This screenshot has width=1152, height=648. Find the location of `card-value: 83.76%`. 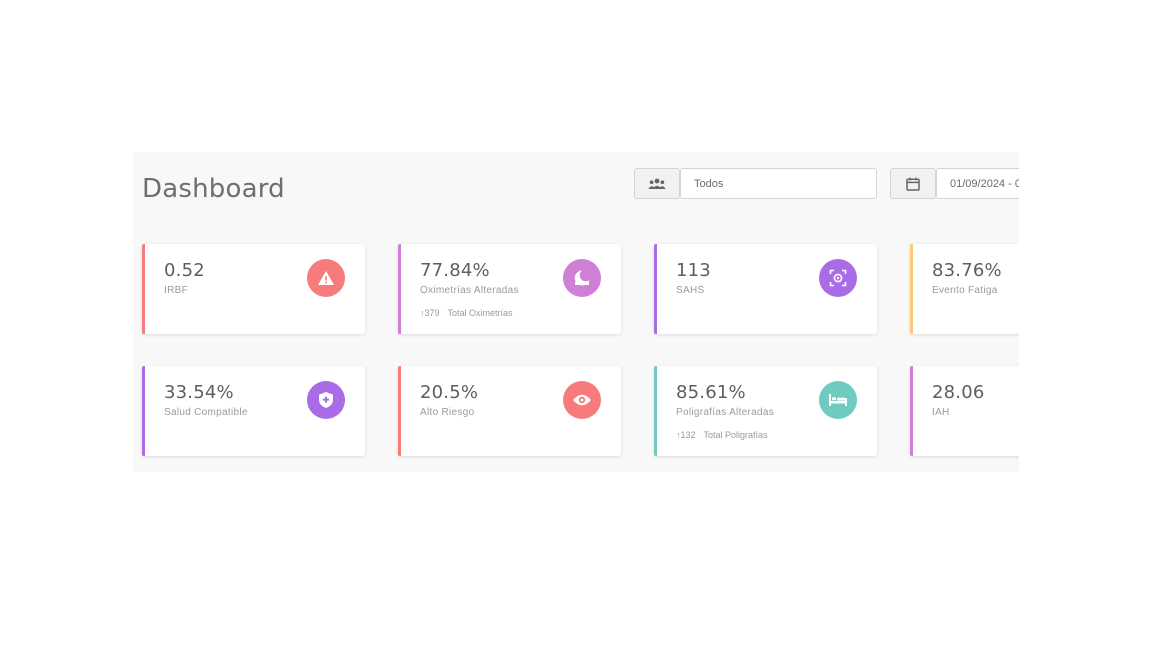

card-value: 83.76% is located at coordinates (967, 270).